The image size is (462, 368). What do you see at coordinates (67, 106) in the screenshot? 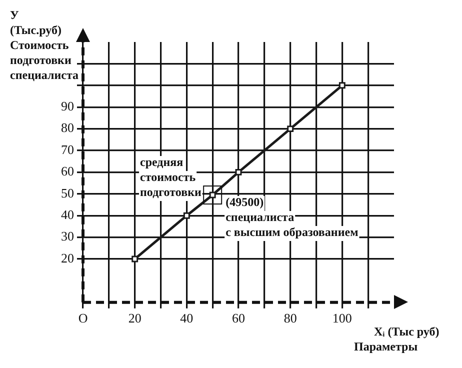
I see `y-tick-label: 90` at bounding box center [67, 106].